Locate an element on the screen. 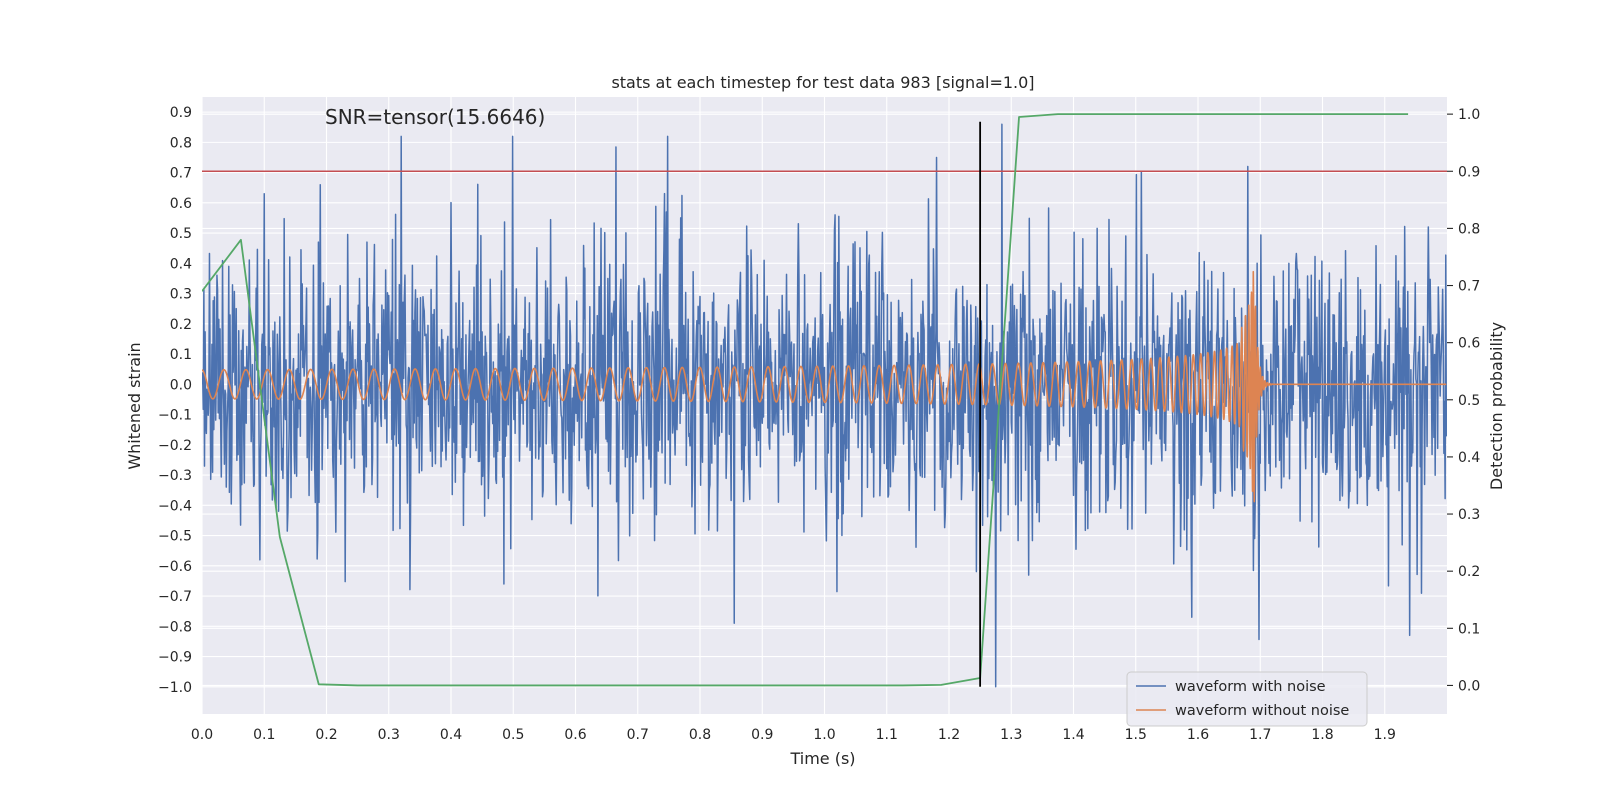  x-tick-label: 1.9 is located at coordinates (1385, 735).